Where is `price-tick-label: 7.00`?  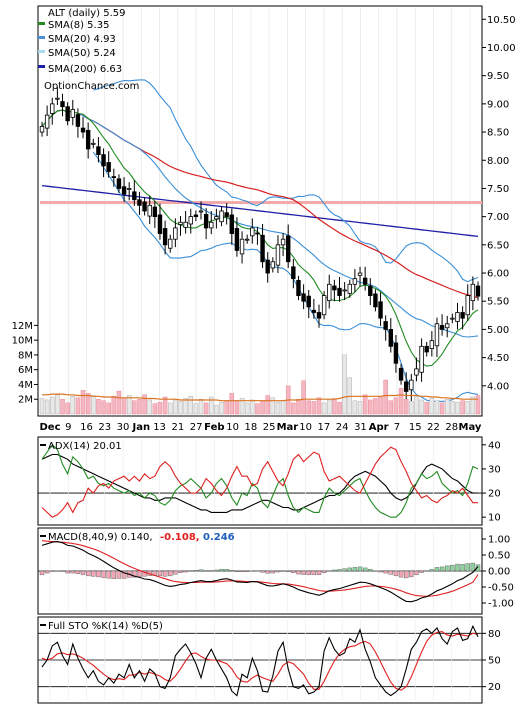 price-tick-label: 7.00 is located at coordinates (498, 217).